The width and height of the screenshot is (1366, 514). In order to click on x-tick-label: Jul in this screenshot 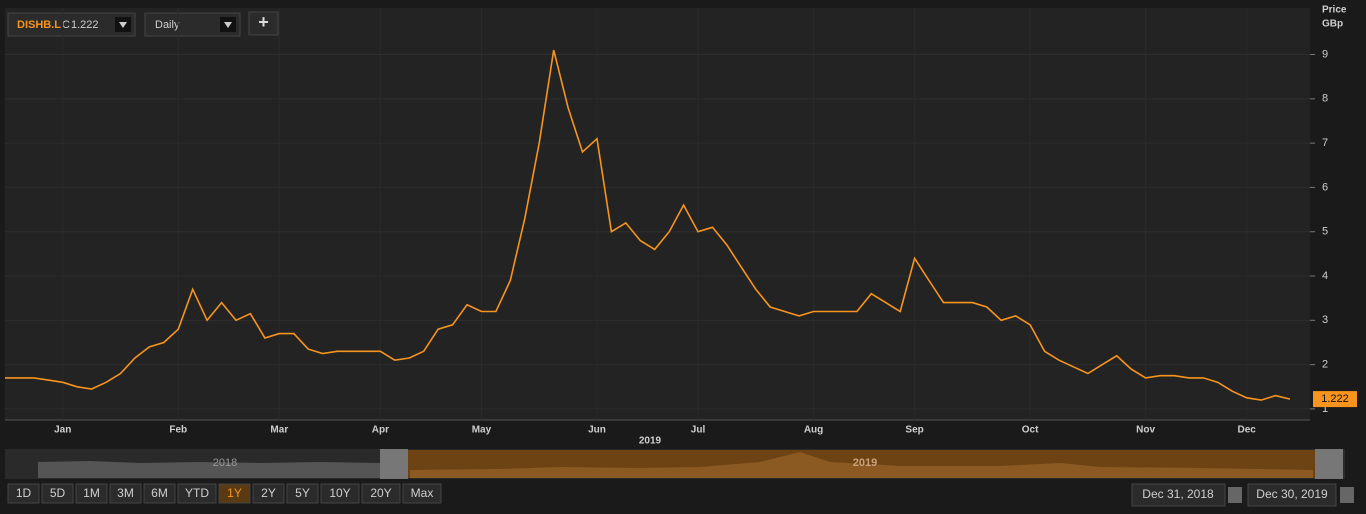, I will do `click(698, 430)`.